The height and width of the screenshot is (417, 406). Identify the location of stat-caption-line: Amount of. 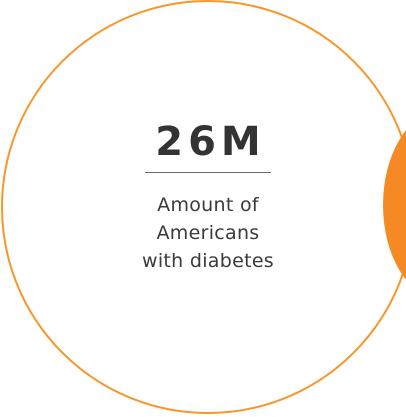
(203, 205).